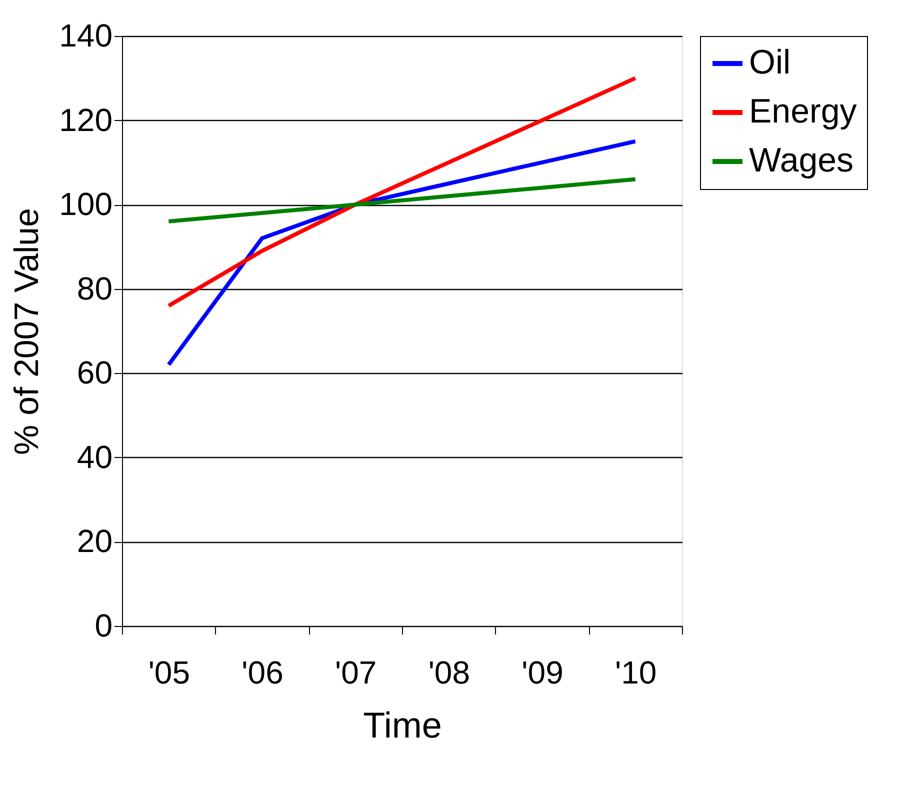 Image resolution: width=906 pixels, height=800 pixels. I want to click on y-axis-title: % of 2007 Value, so click(27, 331).